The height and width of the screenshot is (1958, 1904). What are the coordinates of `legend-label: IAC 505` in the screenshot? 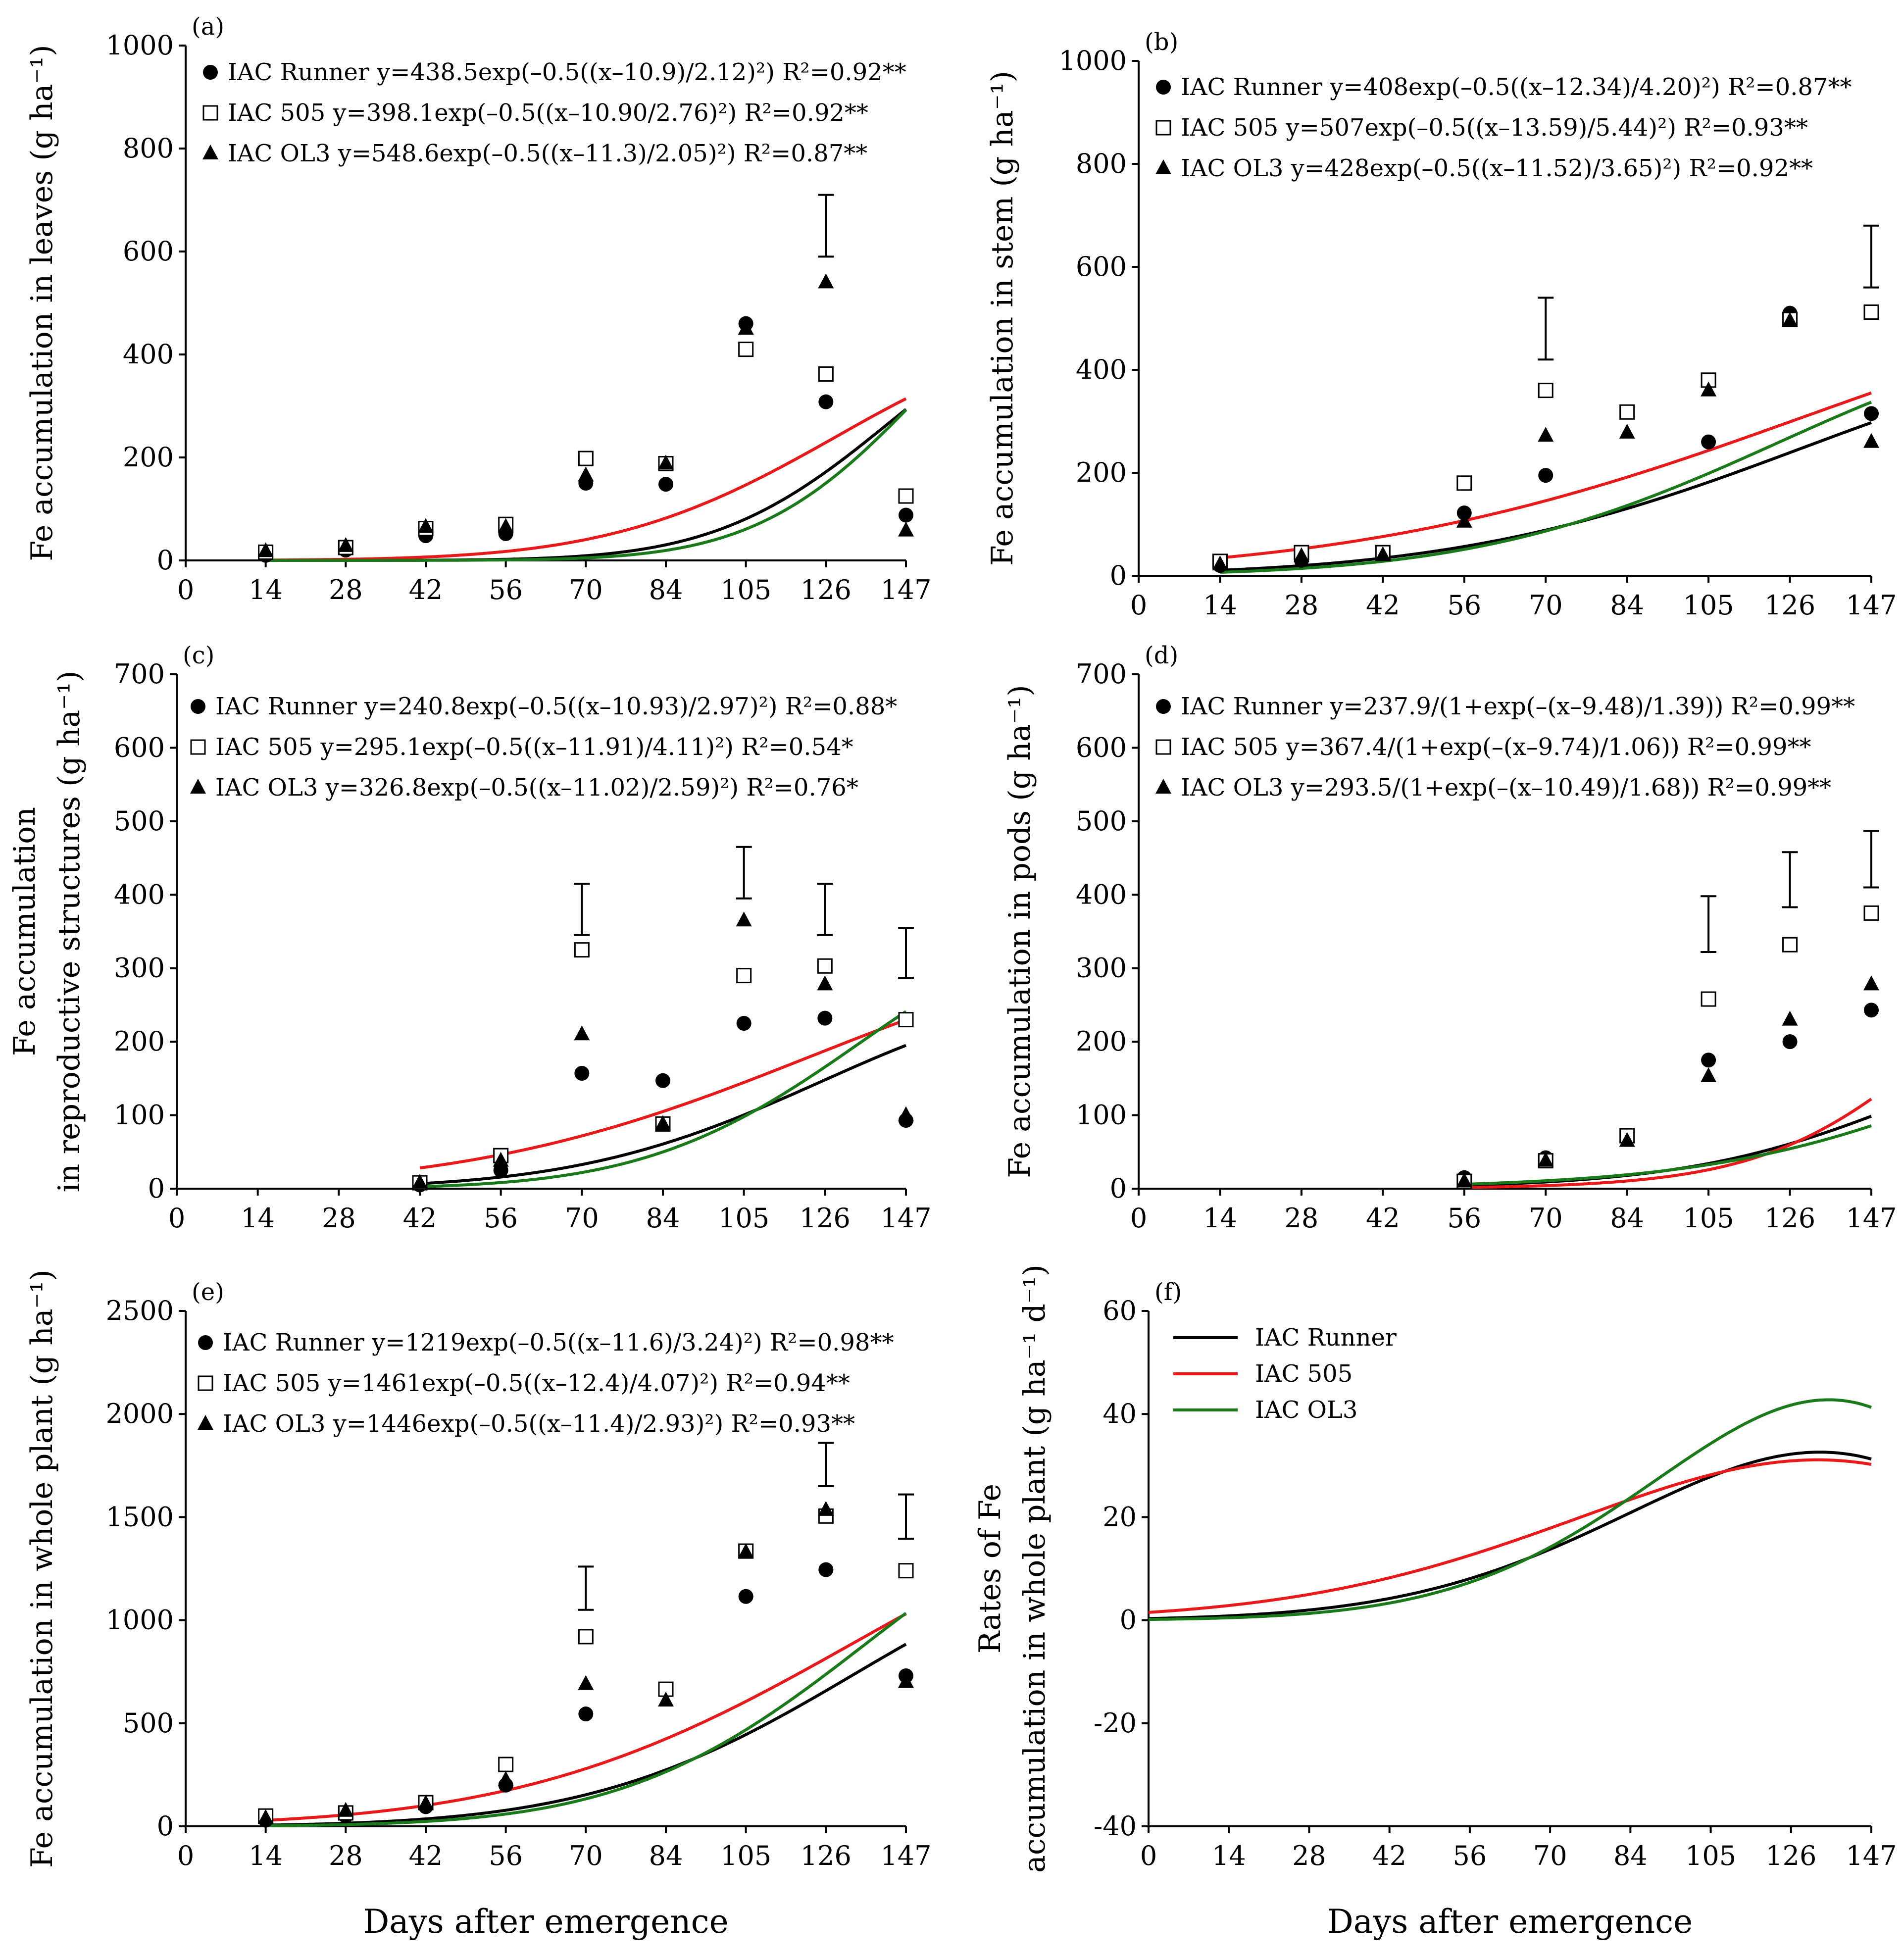 It's located at (1304, 1374).